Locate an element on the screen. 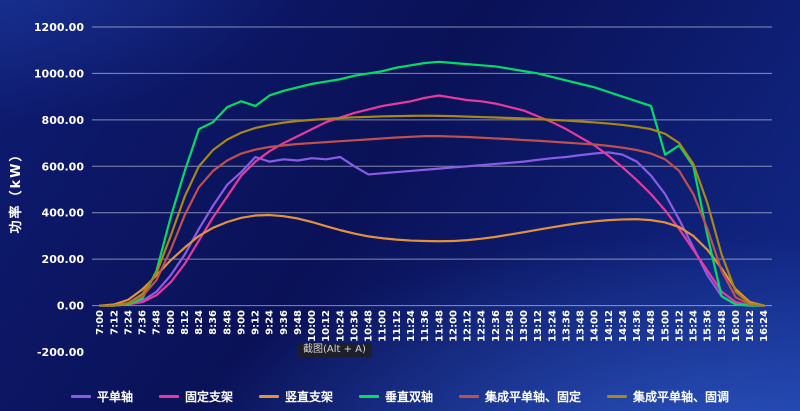 The width and height of the screenshot is (800, 411). legend-item-5: 集成平单轴、固定 is located at coordinates (520, 396).